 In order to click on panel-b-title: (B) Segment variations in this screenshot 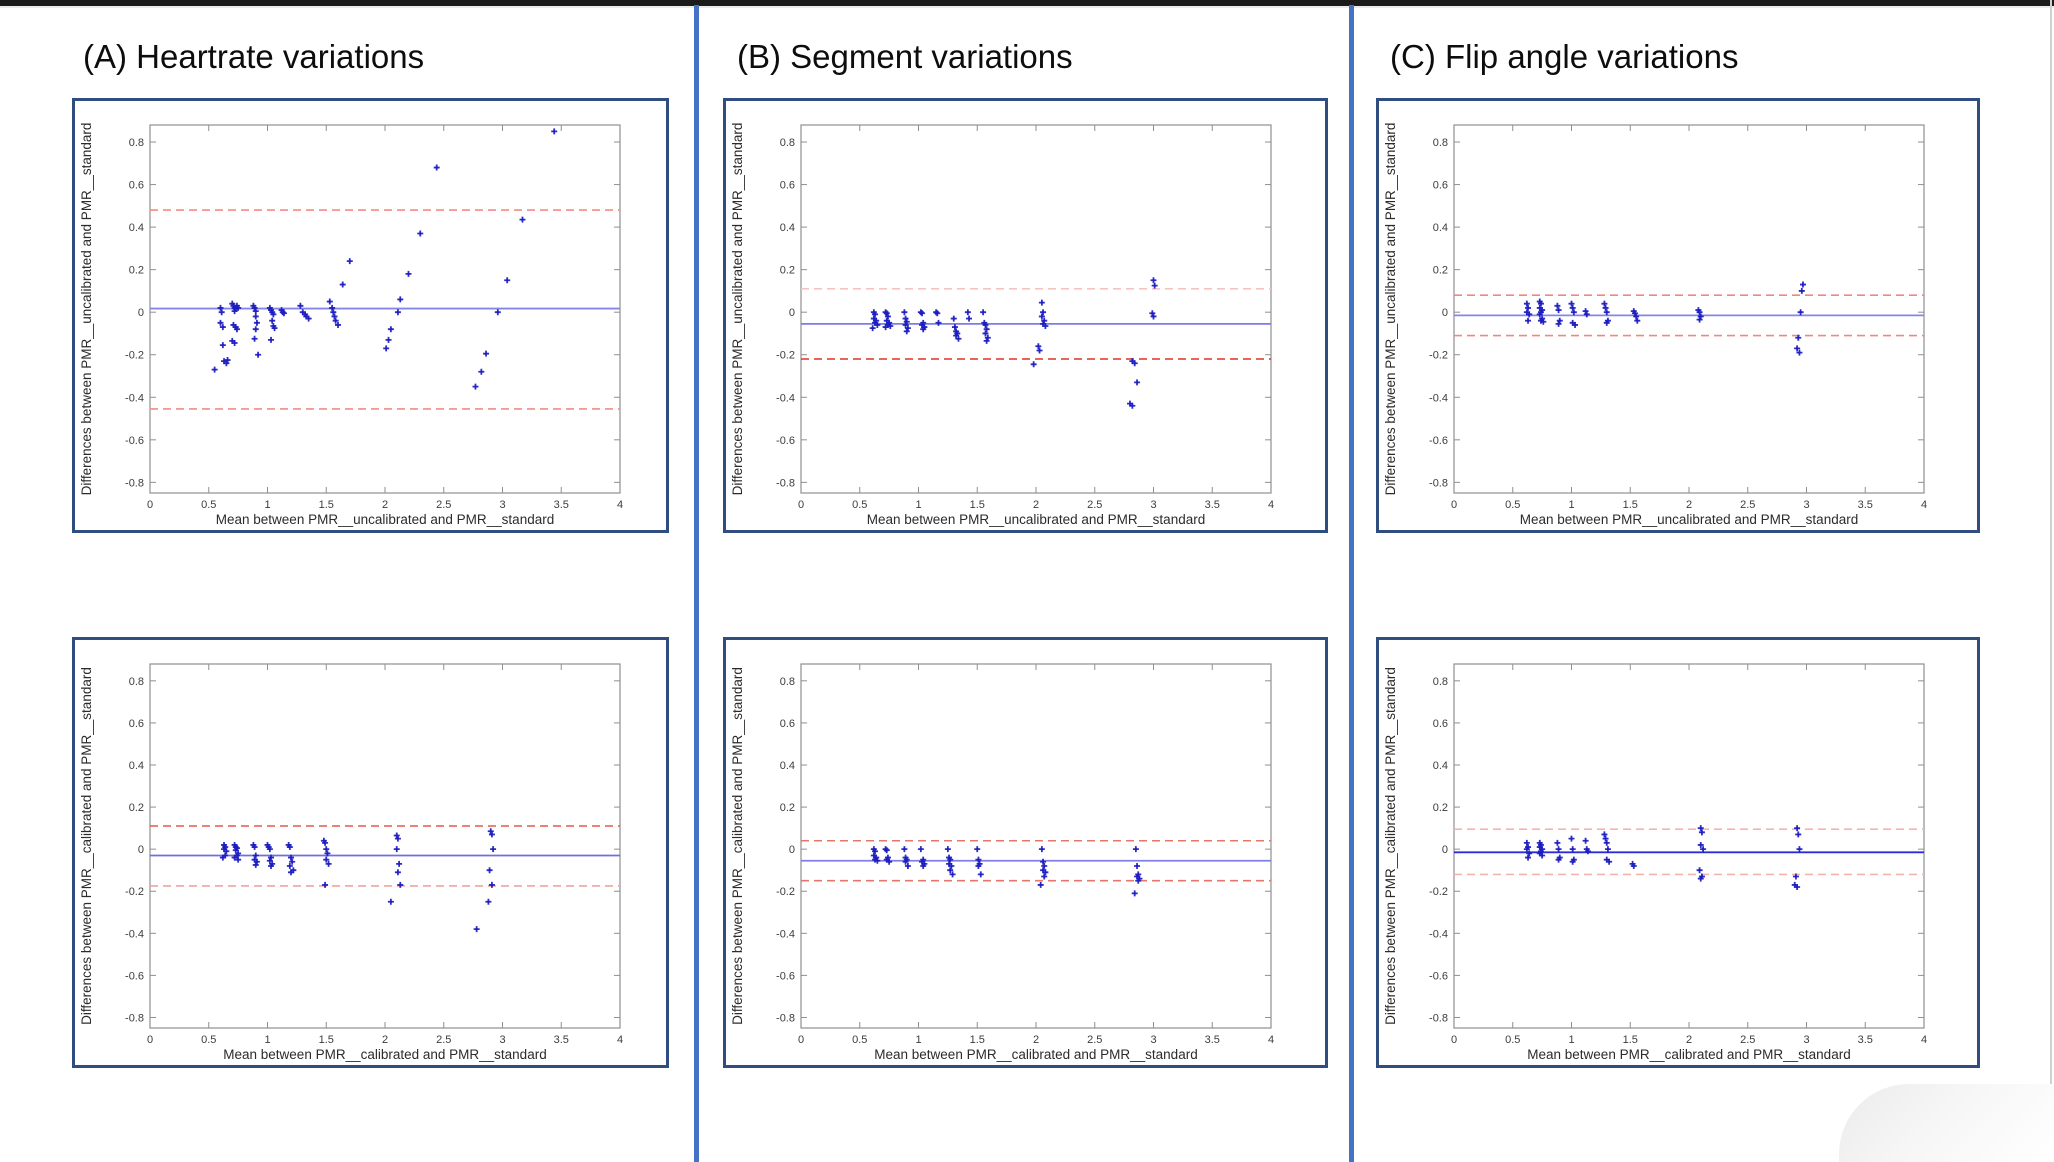, I will do `click(905, 56)`.